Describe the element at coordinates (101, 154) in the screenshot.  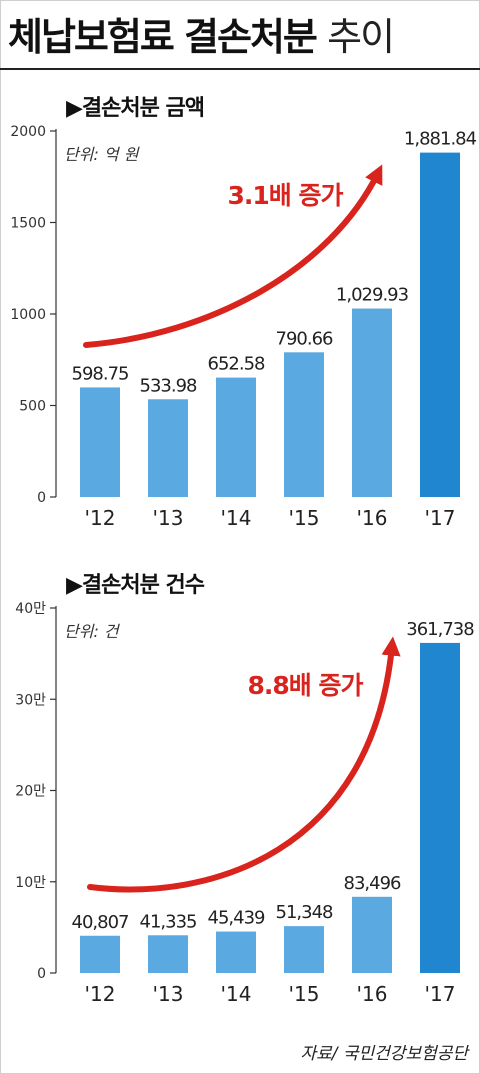
I see `chart1-unit: 단위: 억 원` at that location.